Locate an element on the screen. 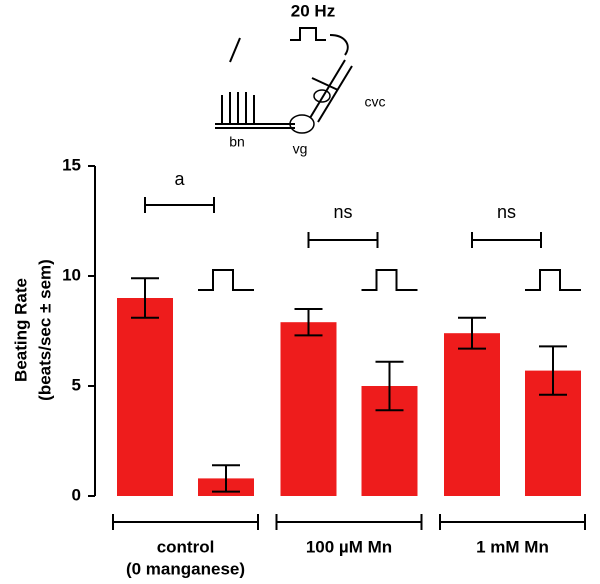 This screenshot has height=584, width=600. cvc-nerve is located at coordinates (331, 91).